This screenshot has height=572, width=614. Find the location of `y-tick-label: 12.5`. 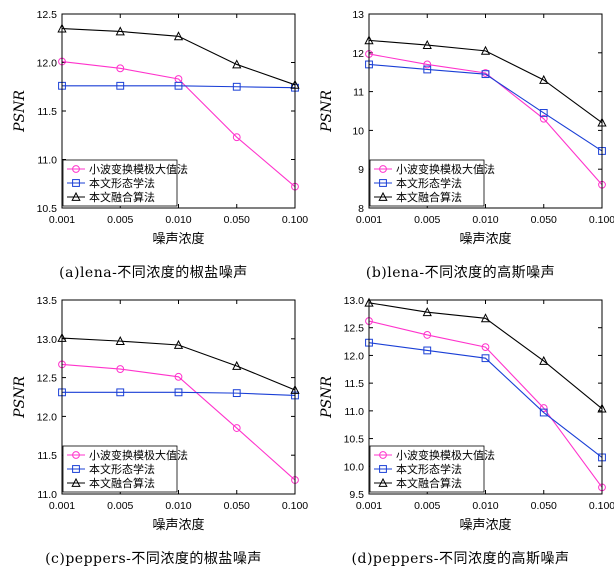

y-tick-label: 12.5 is located at coordinates (47, 379).